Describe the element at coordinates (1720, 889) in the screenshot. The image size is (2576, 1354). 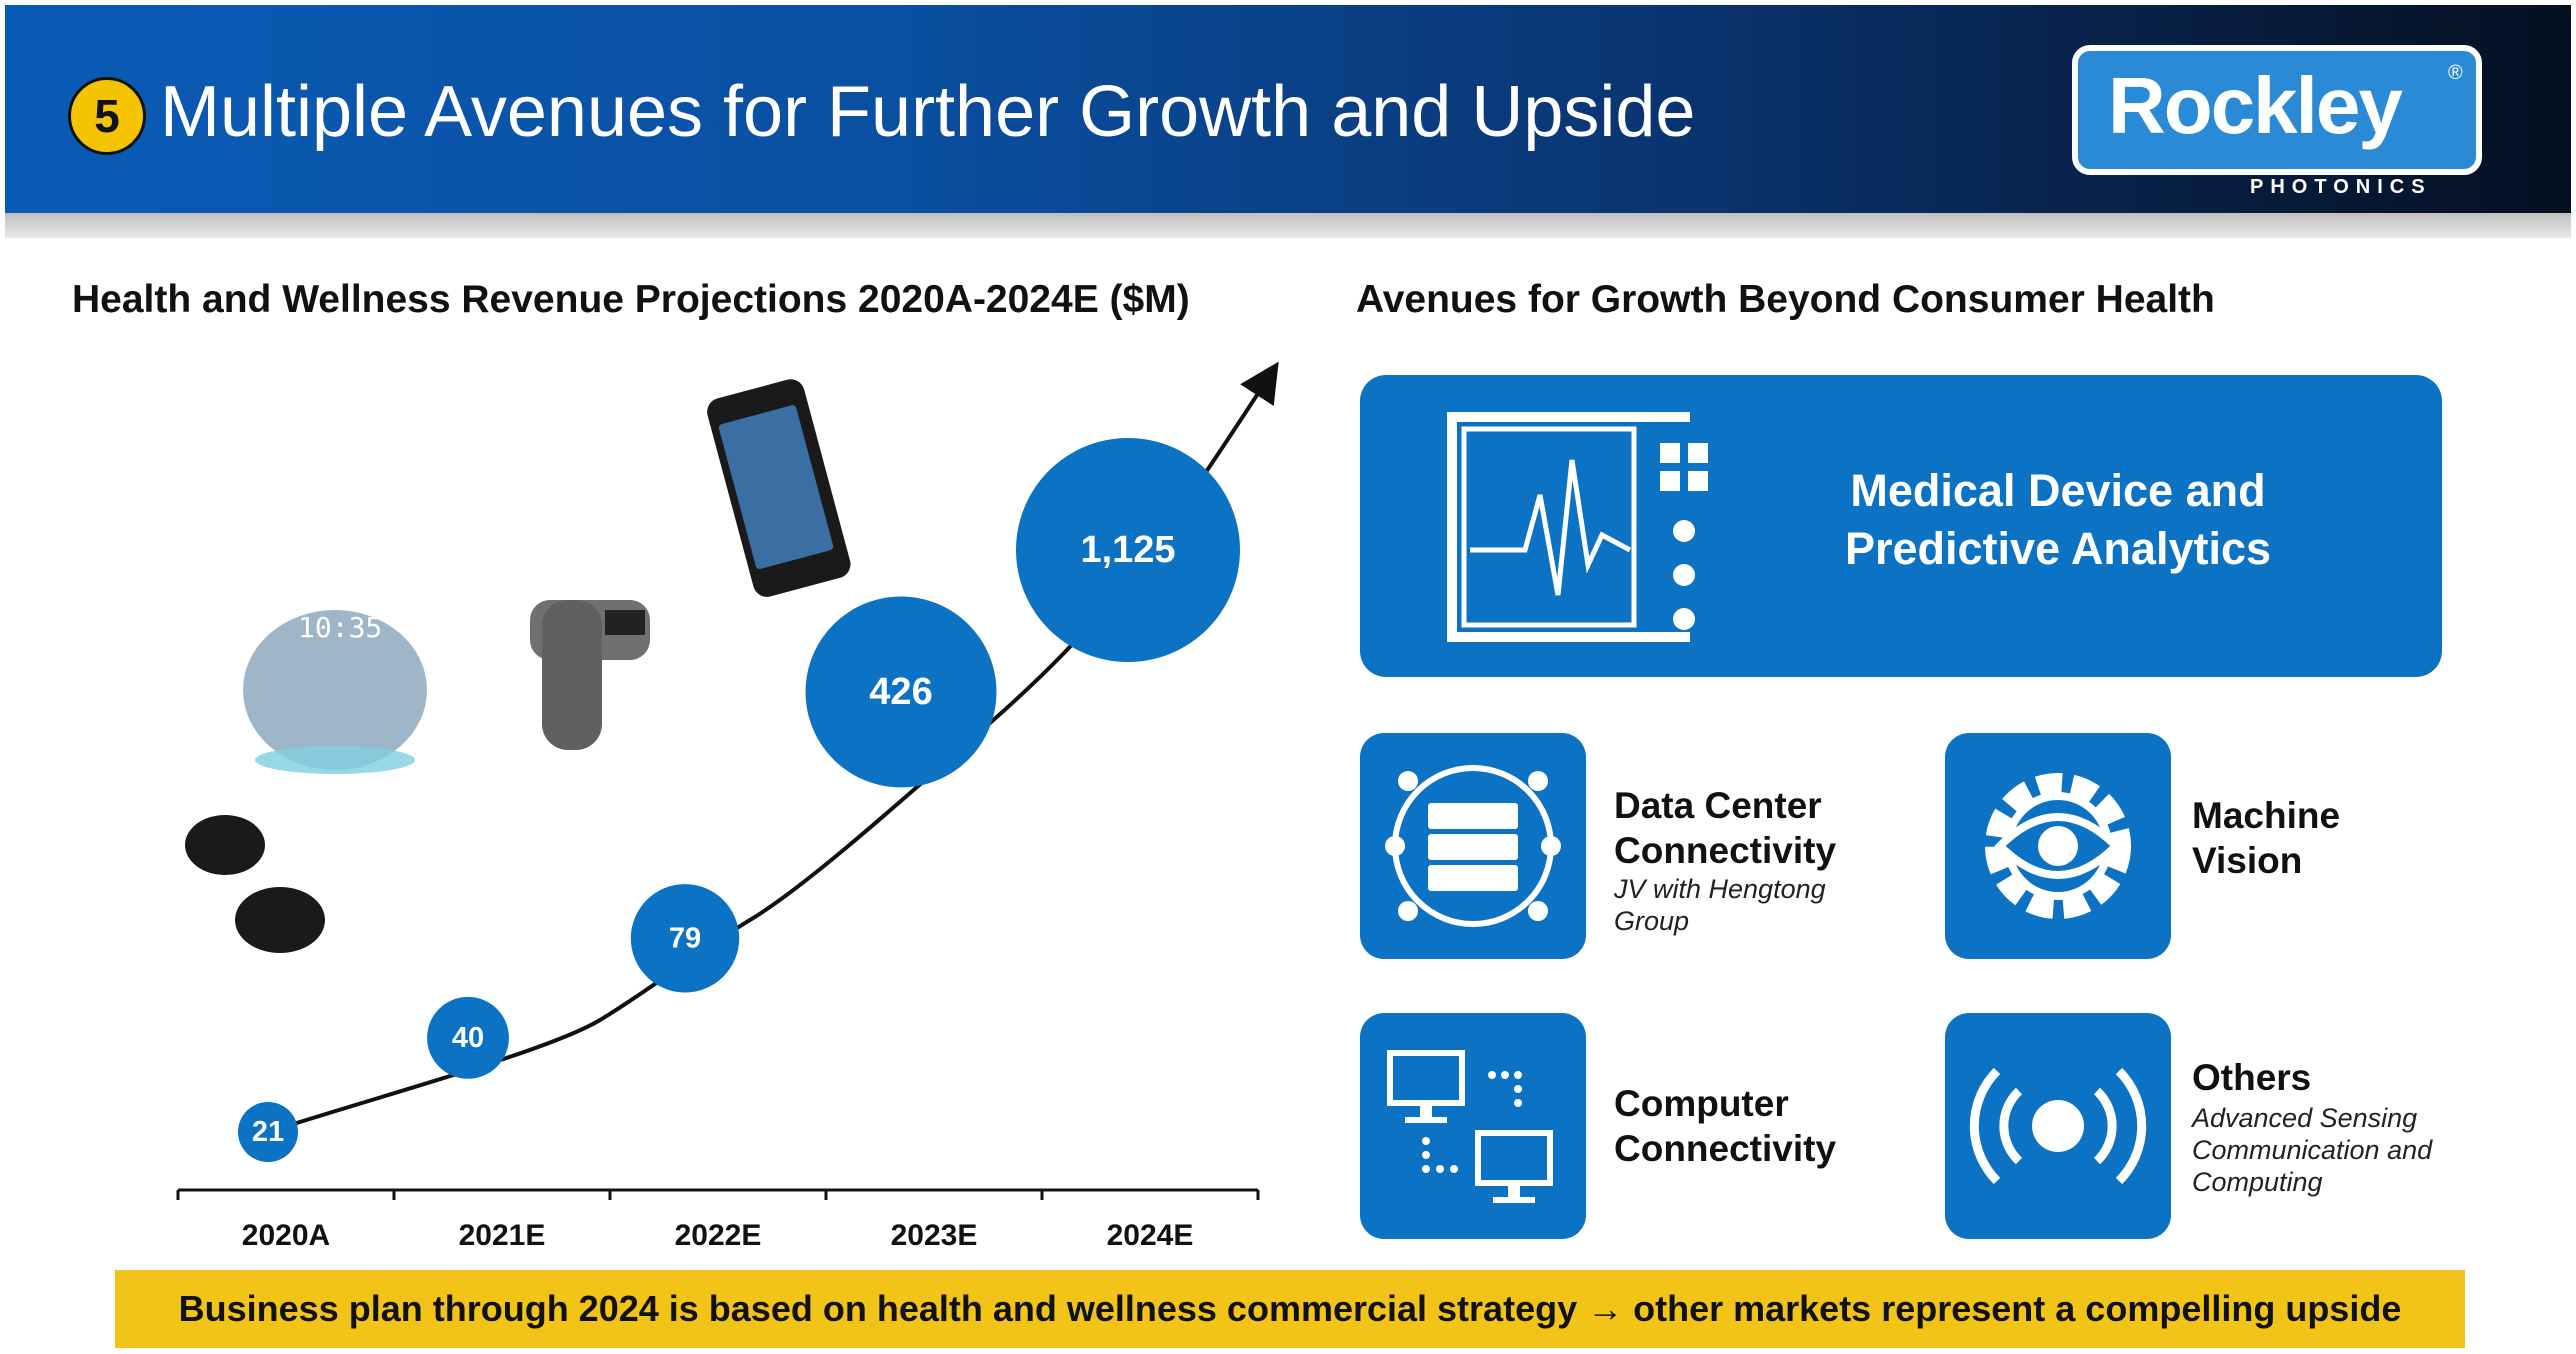
I see `data-center-sub-1: JV with Hengtong` at that location.